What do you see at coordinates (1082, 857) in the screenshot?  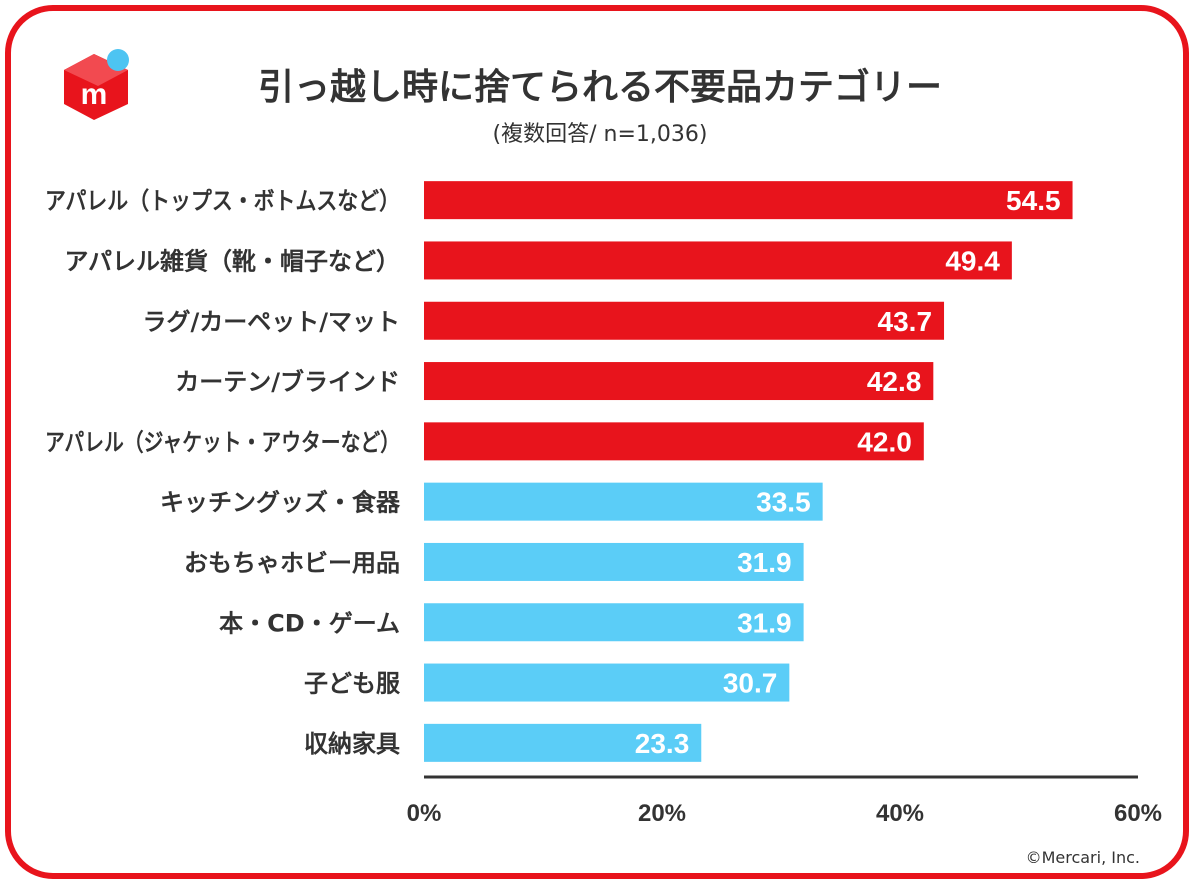 I see `copyright-text: ©Mercari, Inc.` at bounding box center [1082, 857].